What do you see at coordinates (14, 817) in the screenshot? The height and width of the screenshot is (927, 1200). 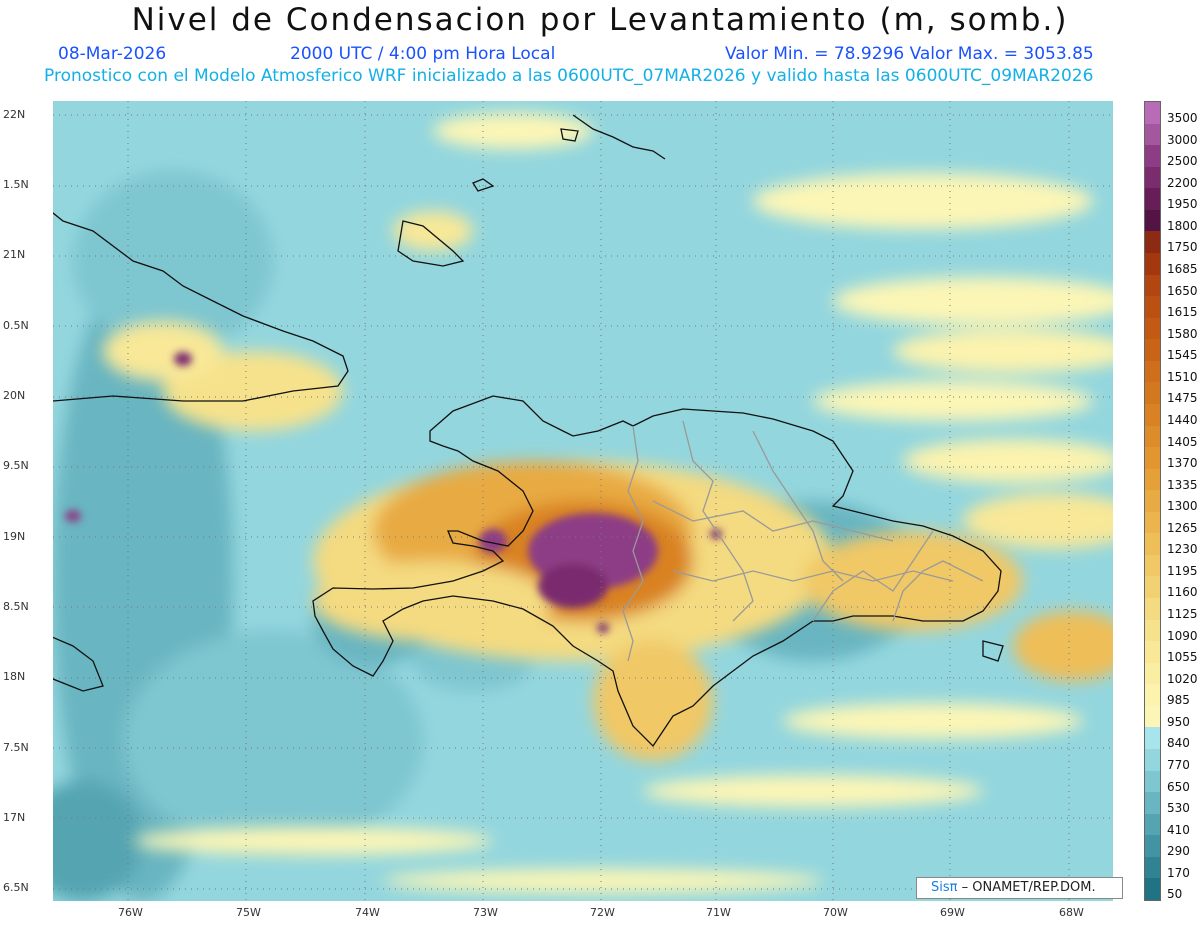 I see `lat-label: 17N` at bounding box center [14, 817].